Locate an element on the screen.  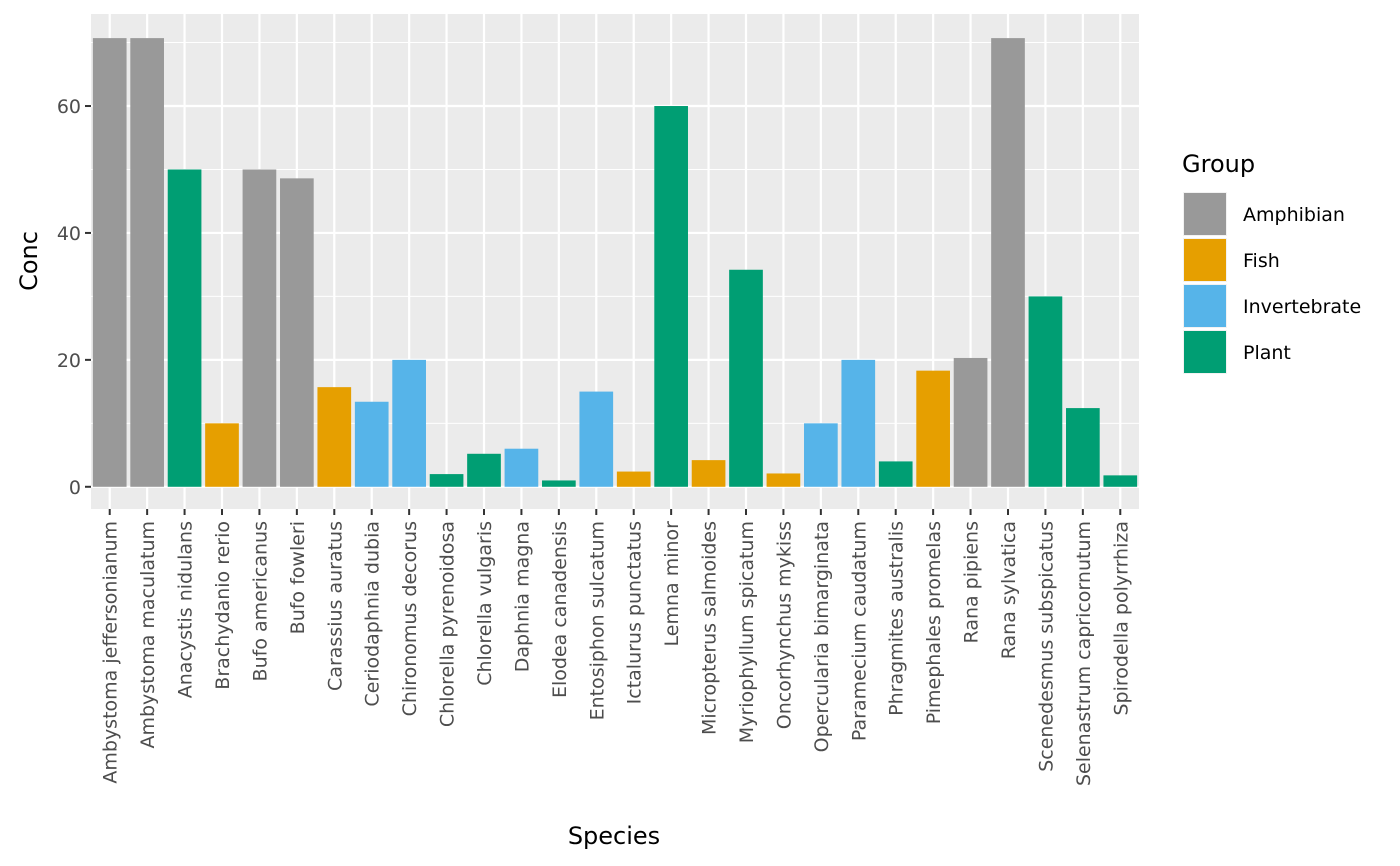
x-tick-label: Lemna minor is located at coordinates (672, 584).